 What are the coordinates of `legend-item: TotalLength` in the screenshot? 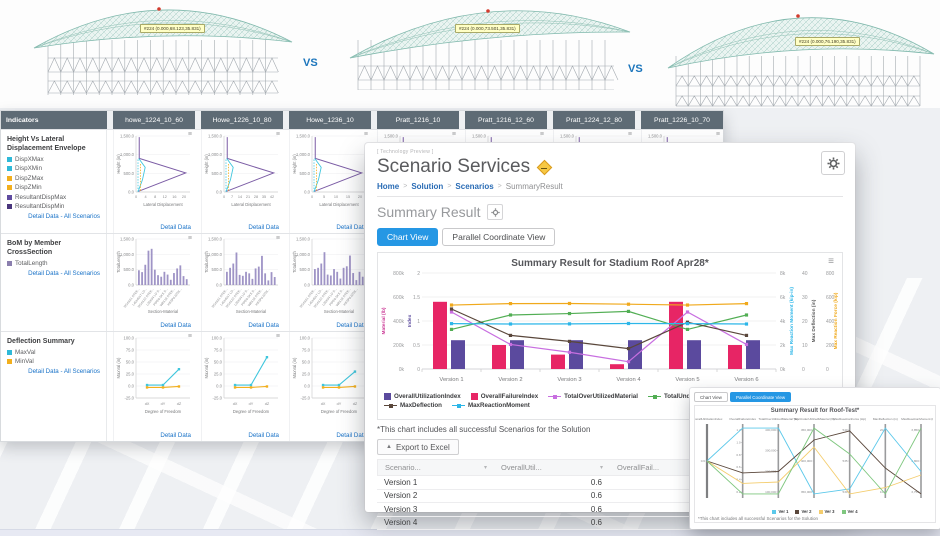 It's located at (53, 263).